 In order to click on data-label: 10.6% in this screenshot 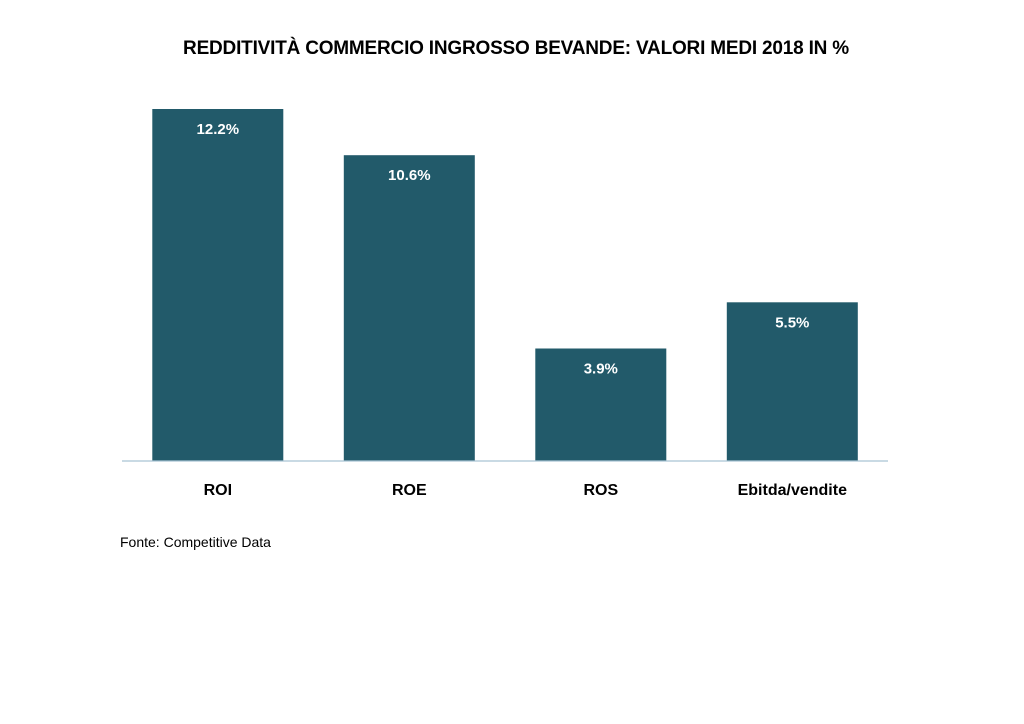, I will do `click(409, 175)`.